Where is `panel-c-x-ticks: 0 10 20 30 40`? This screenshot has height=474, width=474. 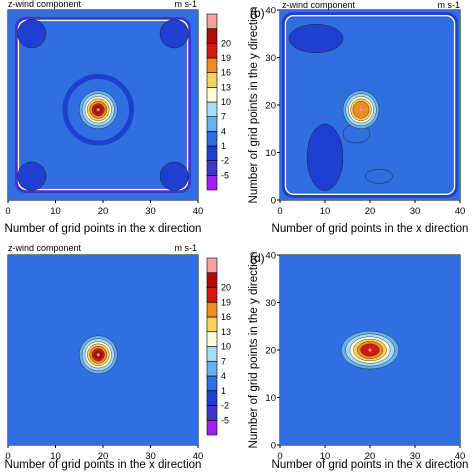
panel-c-x-ticks: 0 10 20 30 40 is located at coordinates (104, 453).